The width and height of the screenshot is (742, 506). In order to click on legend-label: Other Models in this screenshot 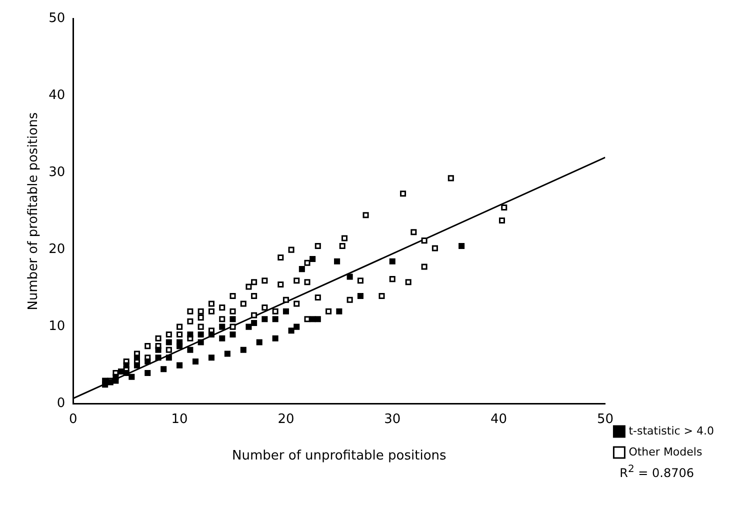, I will do `click(665, 451)`.